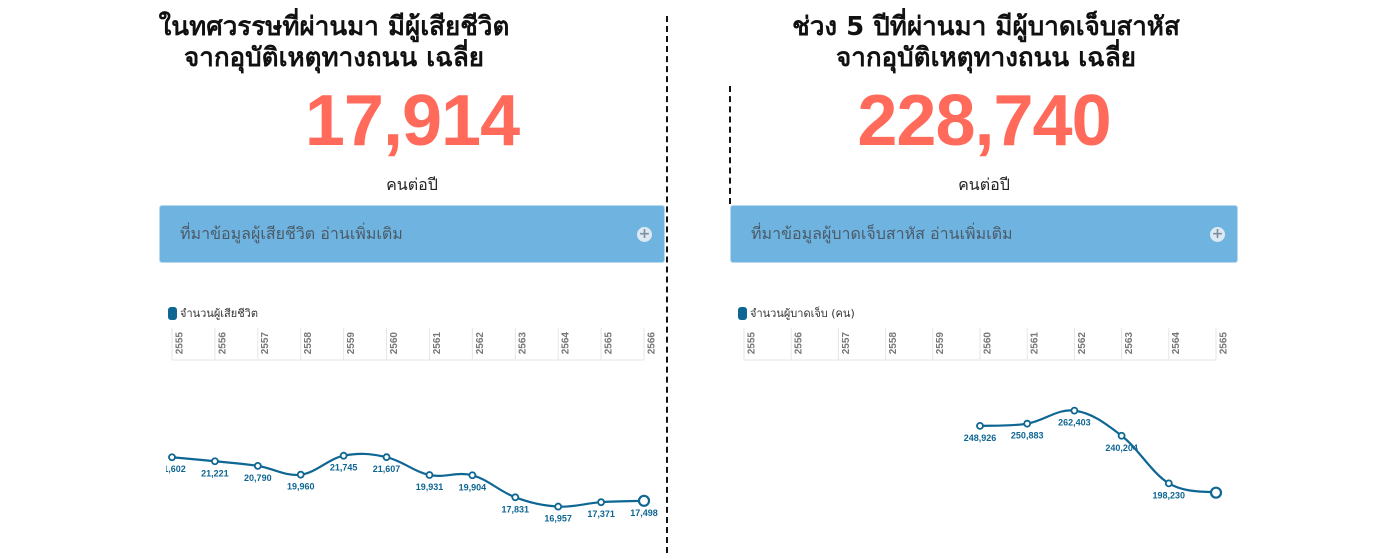 Image resolution: width=1382 pixels, height=553 pixels. I want to click on deaths-average-number: 17,914, so click(412, 121).